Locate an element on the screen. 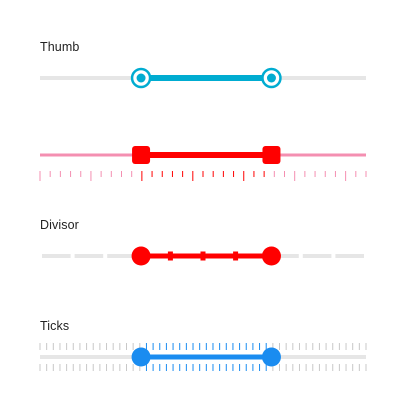 The height and width of the screenshot is (420, 406). slider-thumb-end-handle-dot is located at coordinates (271, 78).